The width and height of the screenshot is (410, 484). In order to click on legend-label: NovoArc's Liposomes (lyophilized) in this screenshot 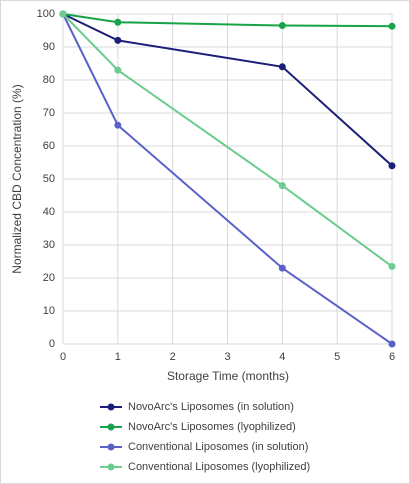, I will do `click(212, 427)`.